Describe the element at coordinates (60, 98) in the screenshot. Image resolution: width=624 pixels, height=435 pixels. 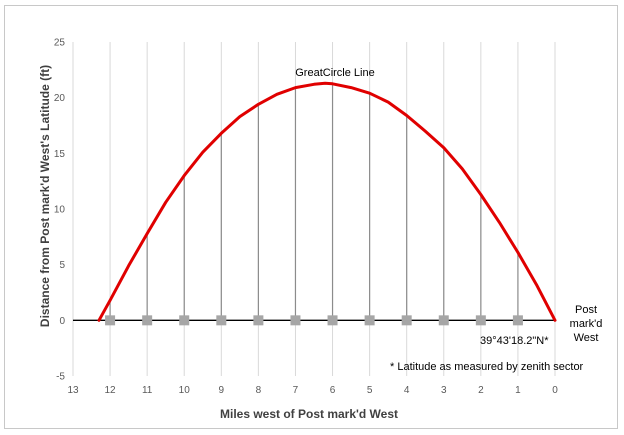
I see `y-tick-label-20: 20` at that location.